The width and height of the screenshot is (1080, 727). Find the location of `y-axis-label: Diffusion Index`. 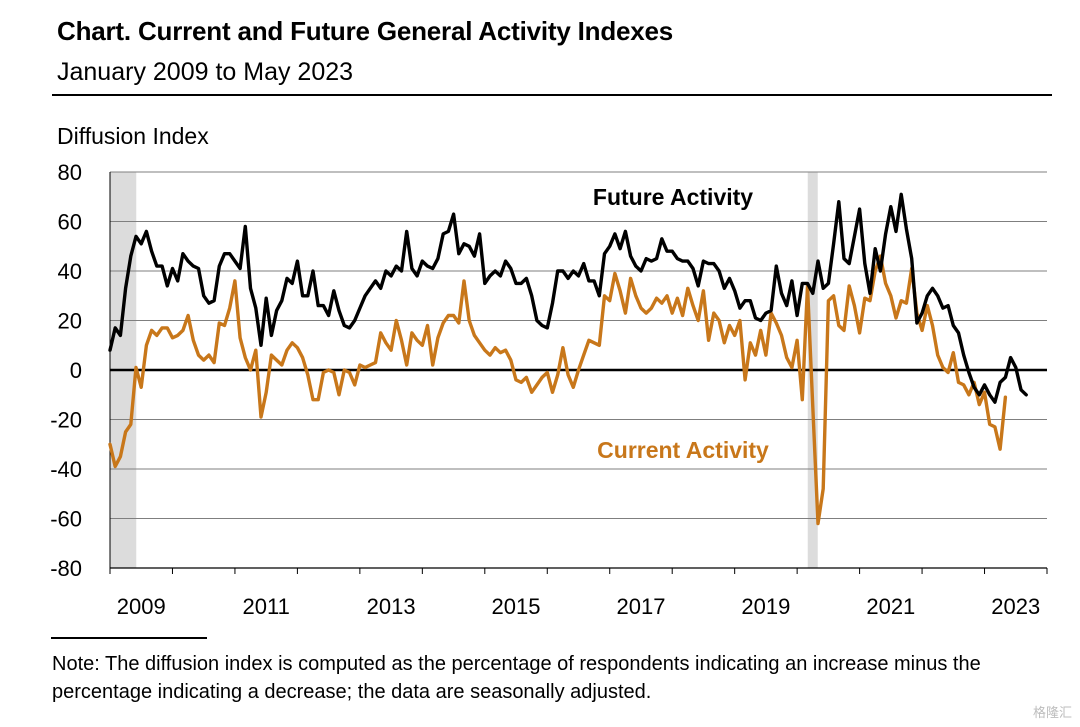

y-axis-label: Diffusion Index is located at coordinates (133, 136).